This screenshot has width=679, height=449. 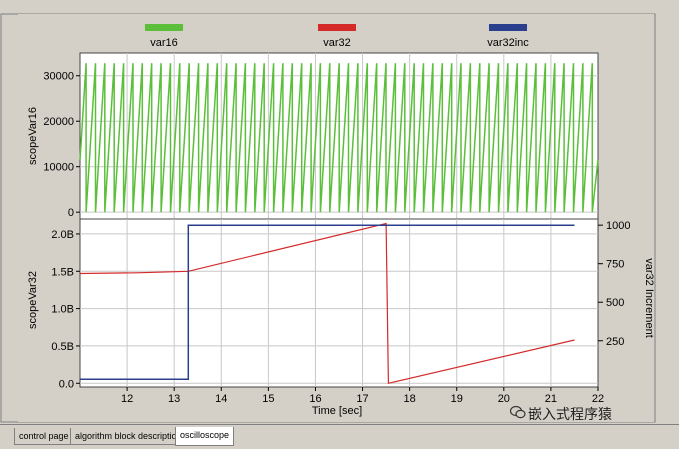 I want to click on x-tick-label: 13, so click(x=174, y=399).